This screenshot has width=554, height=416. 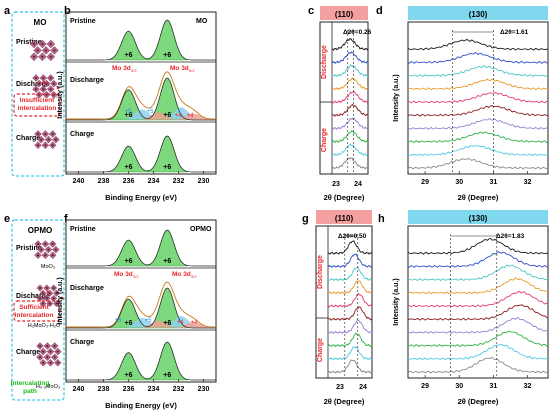 I want to click on xps-envelope, so click(x=141, y=95).